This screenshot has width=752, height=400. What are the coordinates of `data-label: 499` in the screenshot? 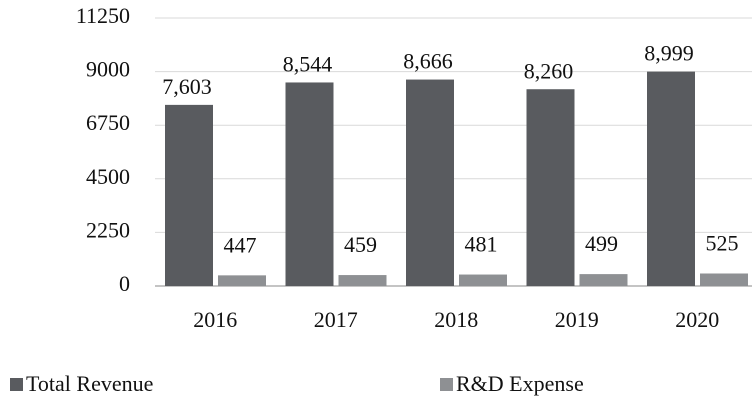 It's located at (601, 243).